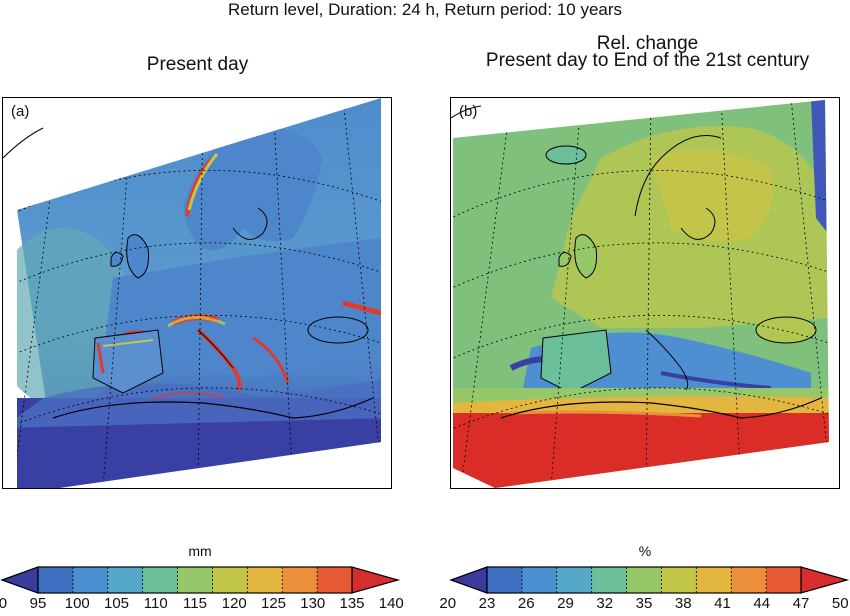 This screenshot has height=616, width=850. Describe the element at coordinates (200, 551) in the screenshot. I see `colorbar-a-unit: mm` at that location.